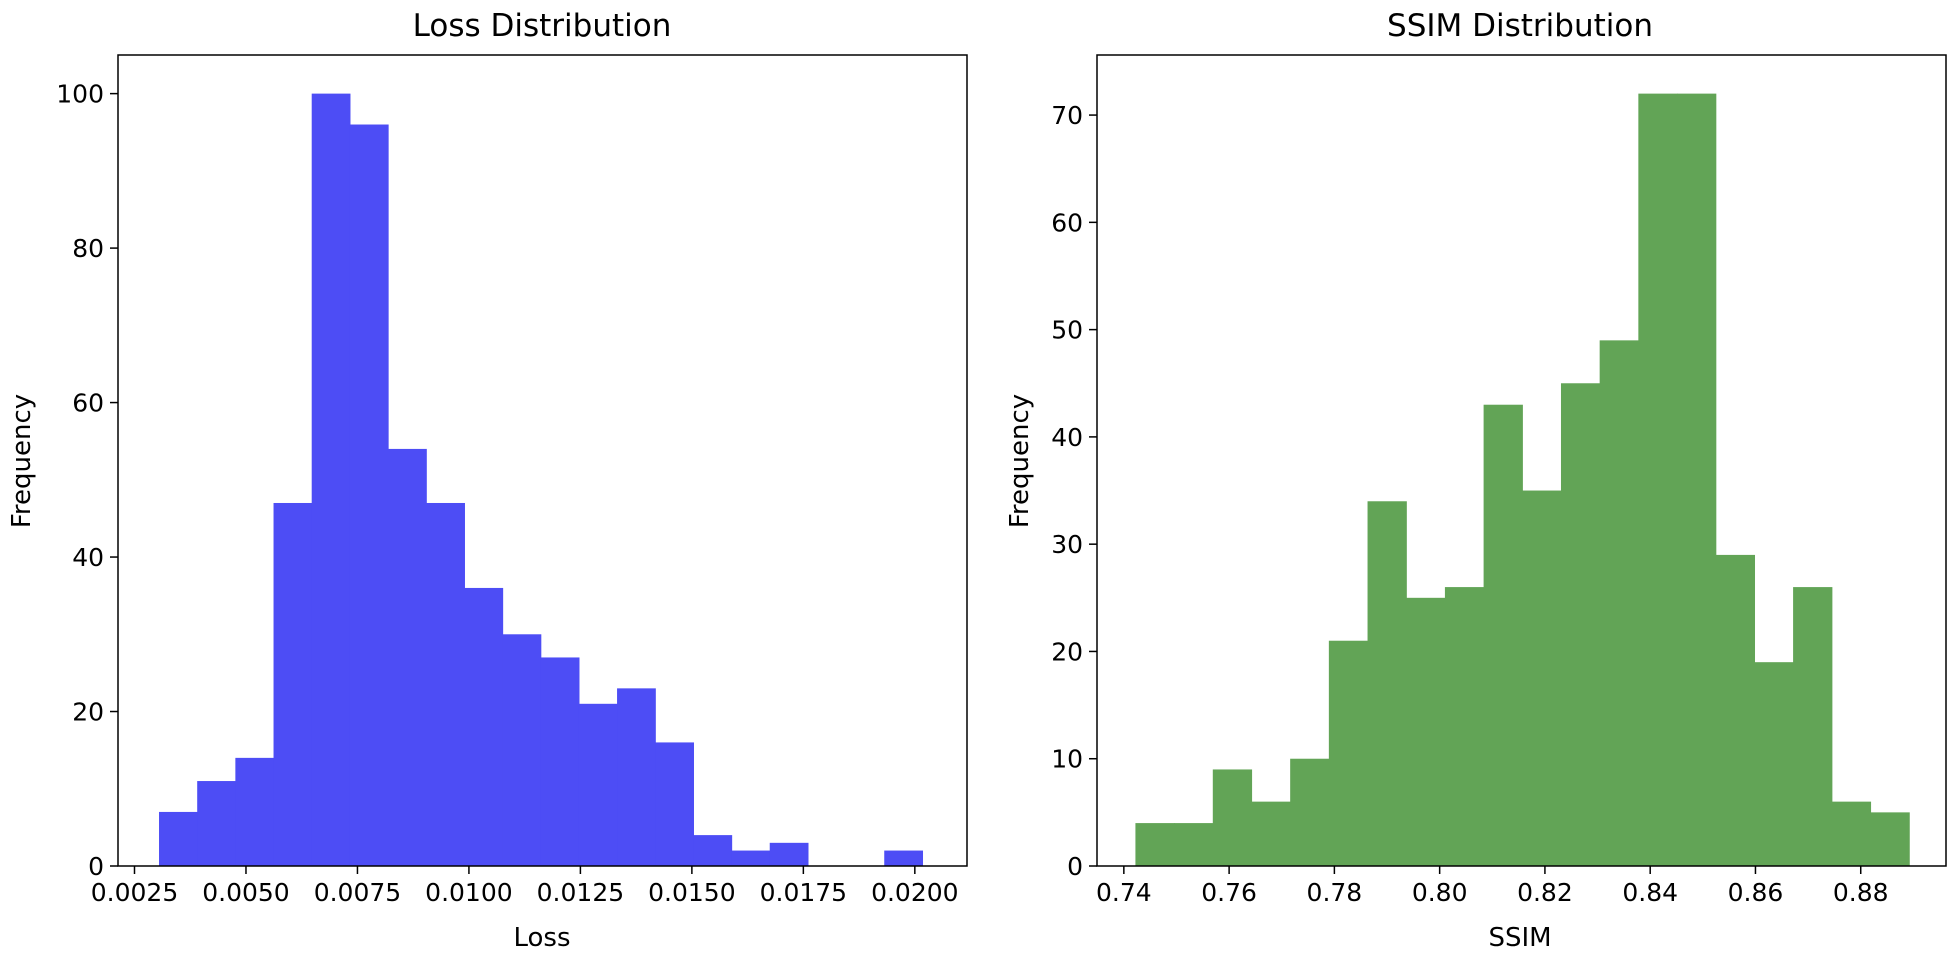  What do you see at coordinates (87, 480) in the screenshot?
I see `y-ticks: 0 20 40 60 80 100` at bounding box center [87, 480].